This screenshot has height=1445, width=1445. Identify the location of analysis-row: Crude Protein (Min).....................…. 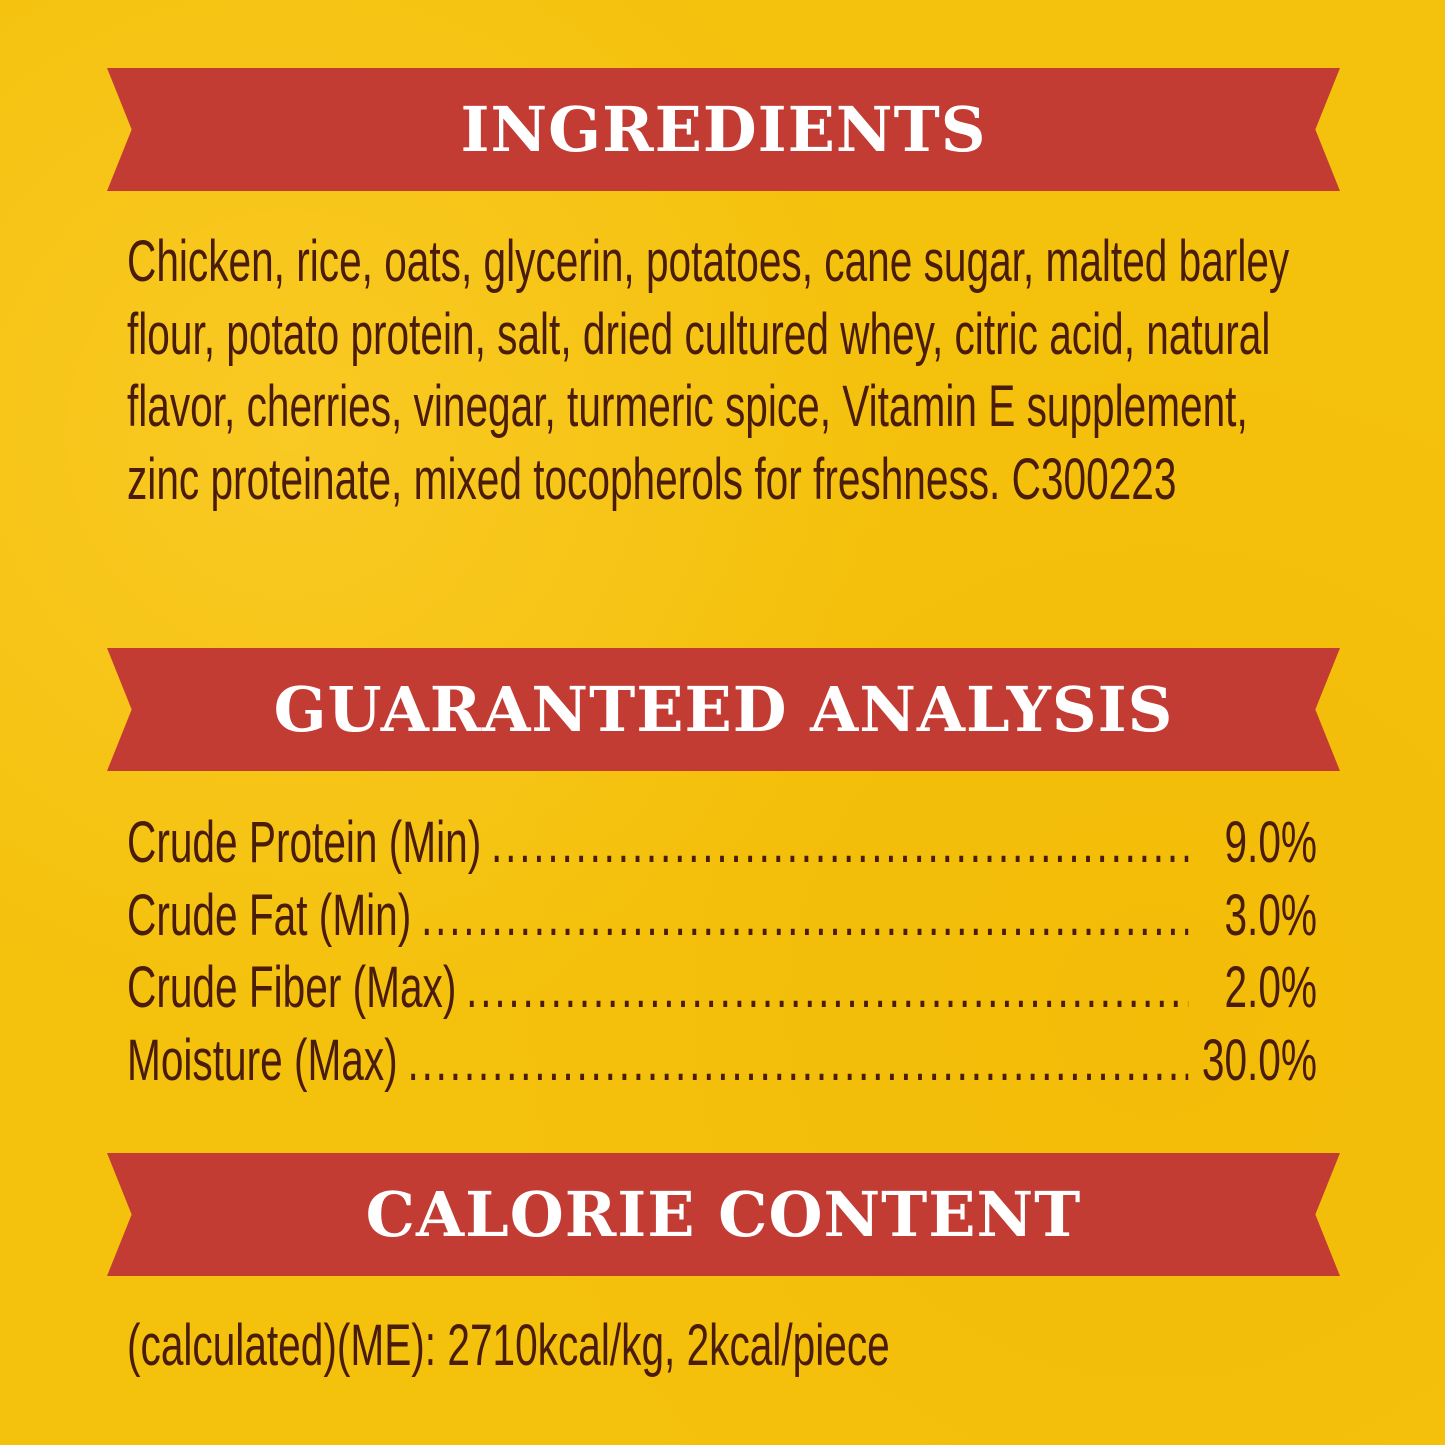
(722, 843).